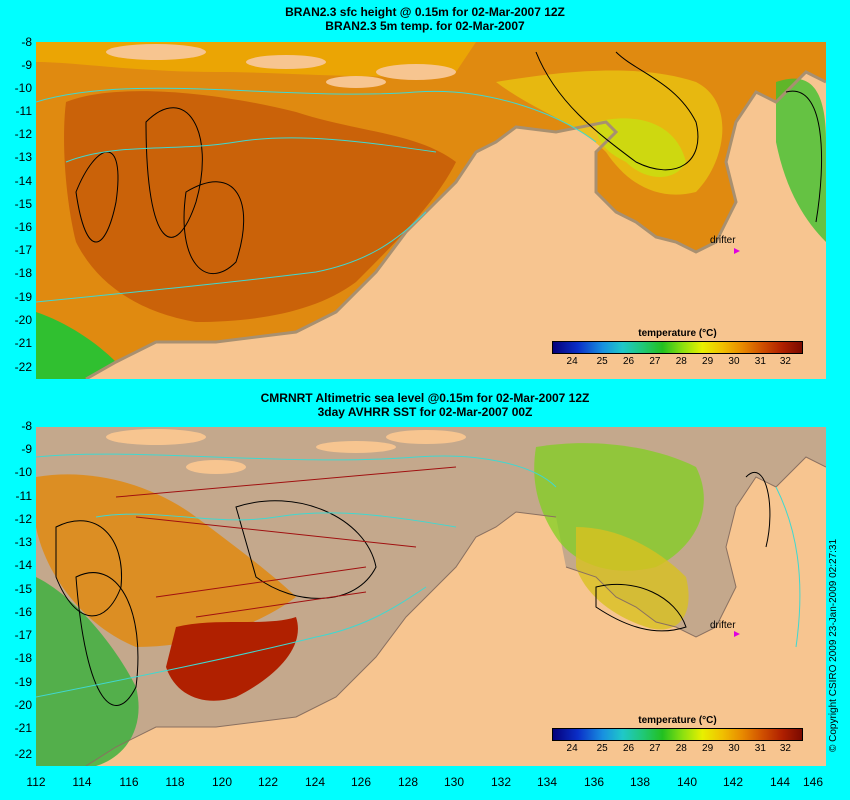  I want to click on bottom-cbar-tick: 27, so click(655, 748).